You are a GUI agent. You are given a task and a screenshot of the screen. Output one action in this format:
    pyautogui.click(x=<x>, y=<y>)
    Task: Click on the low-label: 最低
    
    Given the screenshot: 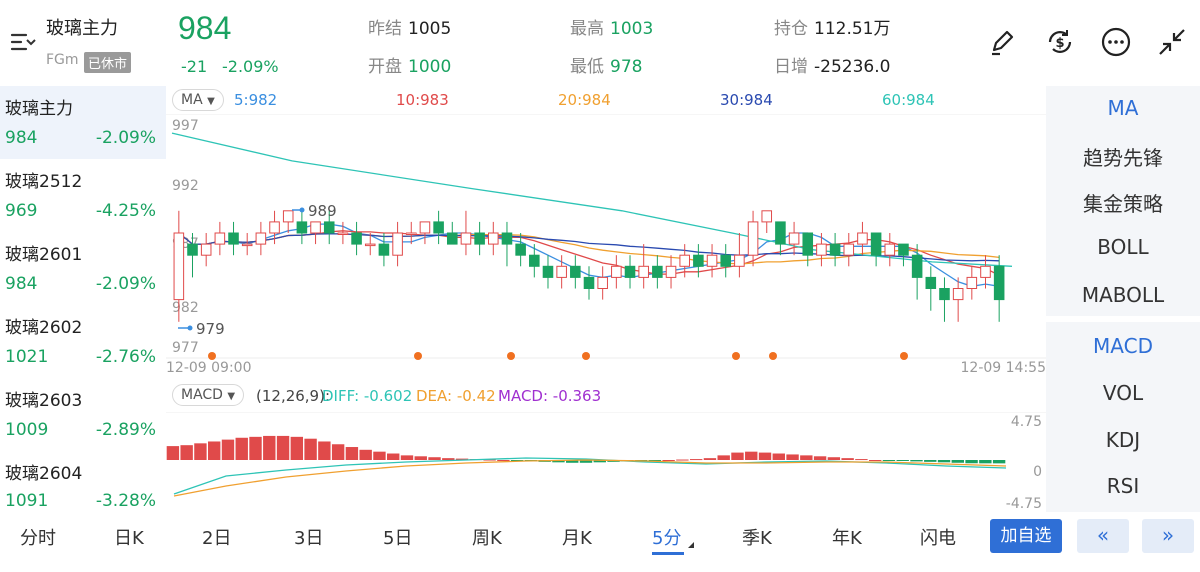 What is the action you would take?
    pyautogui.click(x=587, y=67)
    